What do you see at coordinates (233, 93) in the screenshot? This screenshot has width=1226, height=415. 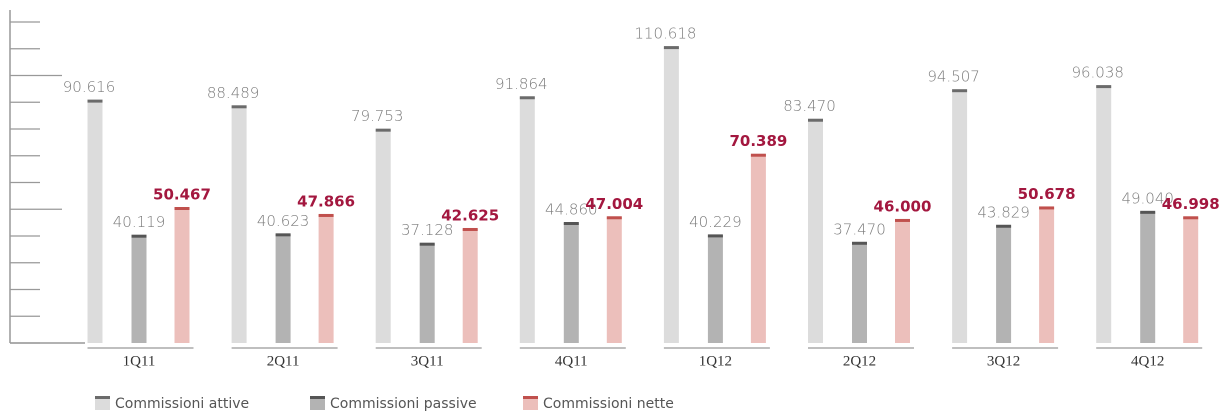 I see `value-label: 88.489` at bounding box center [233, 93].